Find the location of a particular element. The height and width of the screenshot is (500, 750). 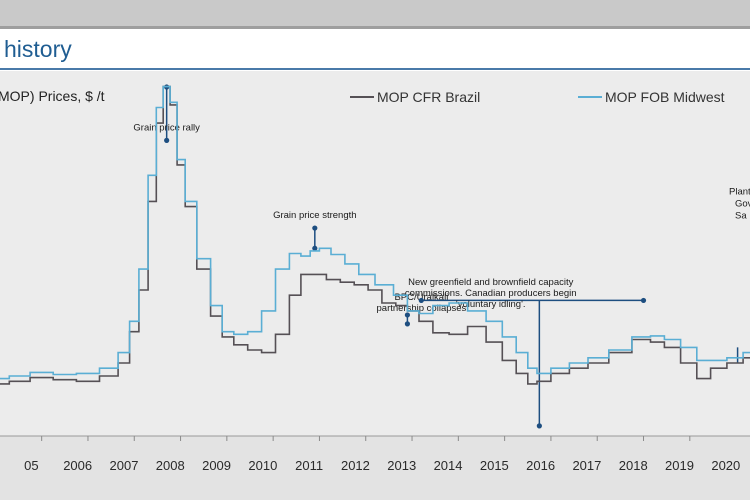

annotation-label: commissions. Canadian producers begin is located at coordinates (491, 293).